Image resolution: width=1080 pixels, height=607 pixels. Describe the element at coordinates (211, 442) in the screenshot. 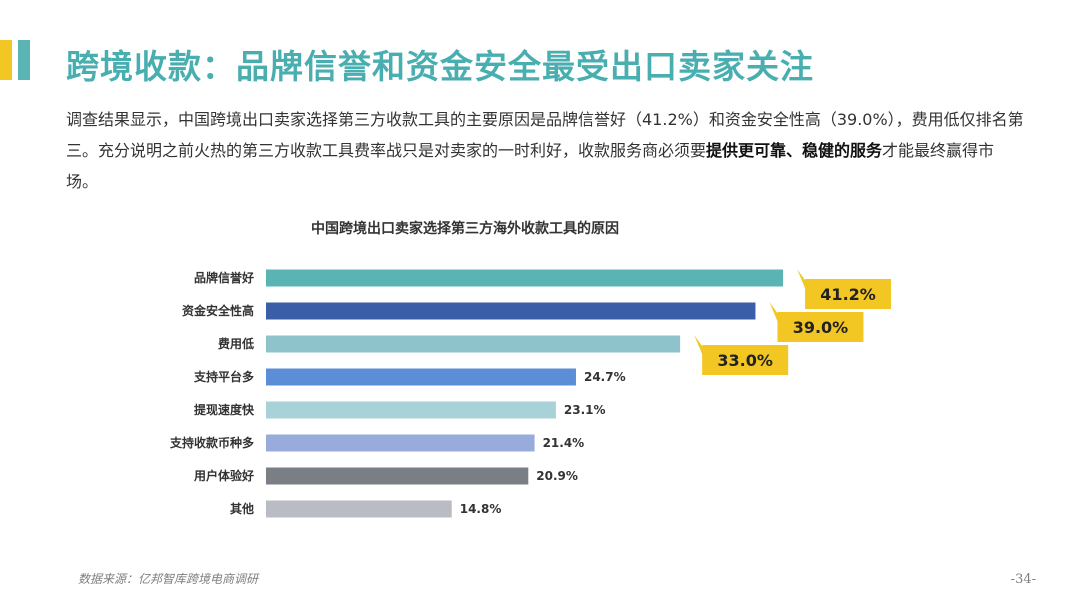

I see `category-label: 支持收款币种多` at that location.